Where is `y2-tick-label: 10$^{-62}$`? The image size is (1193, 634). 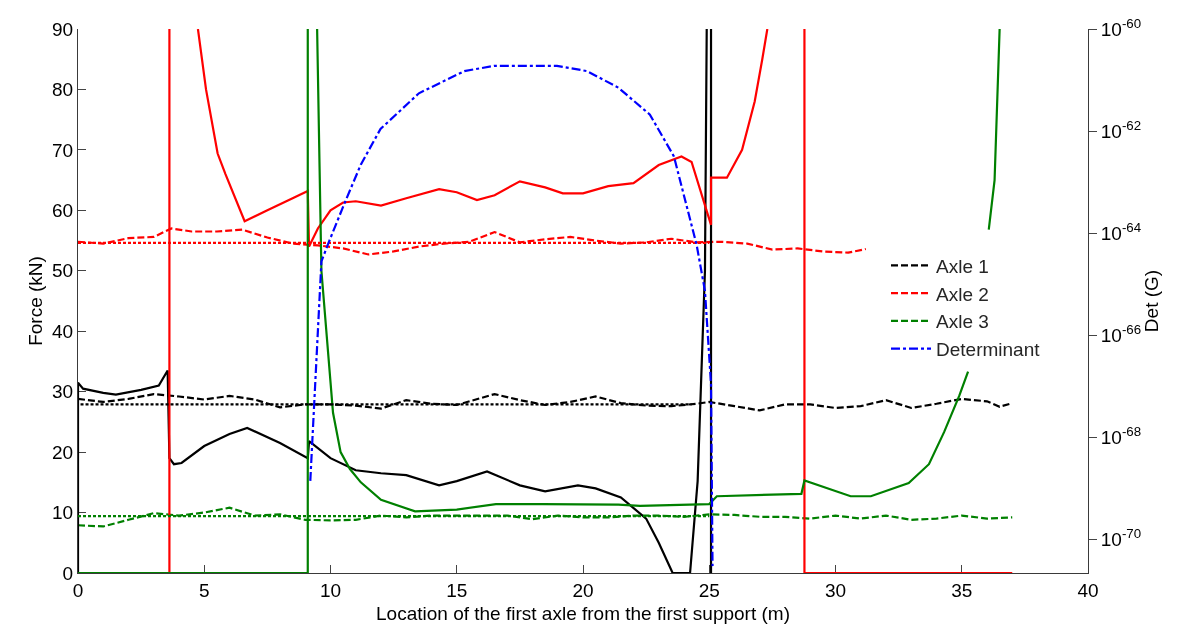 y2-tick-label: 10$^{-62}$ is located at coordinates (1121, 129).